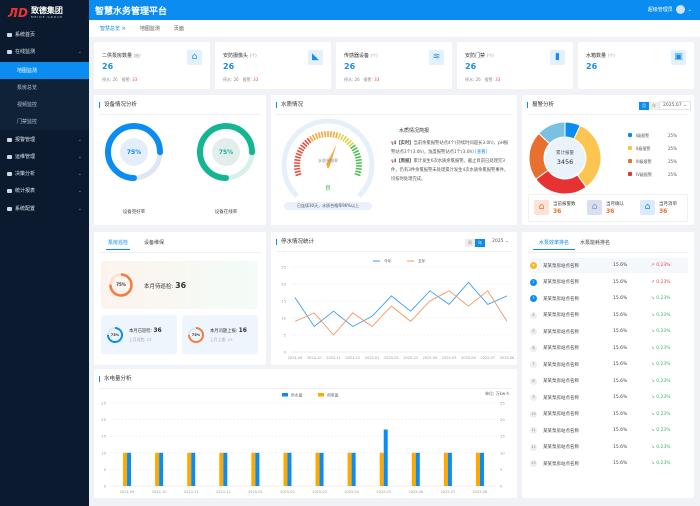 This screenshot has width=700, height=506. I want to click on door-icon: ▮, so click(557, 57).